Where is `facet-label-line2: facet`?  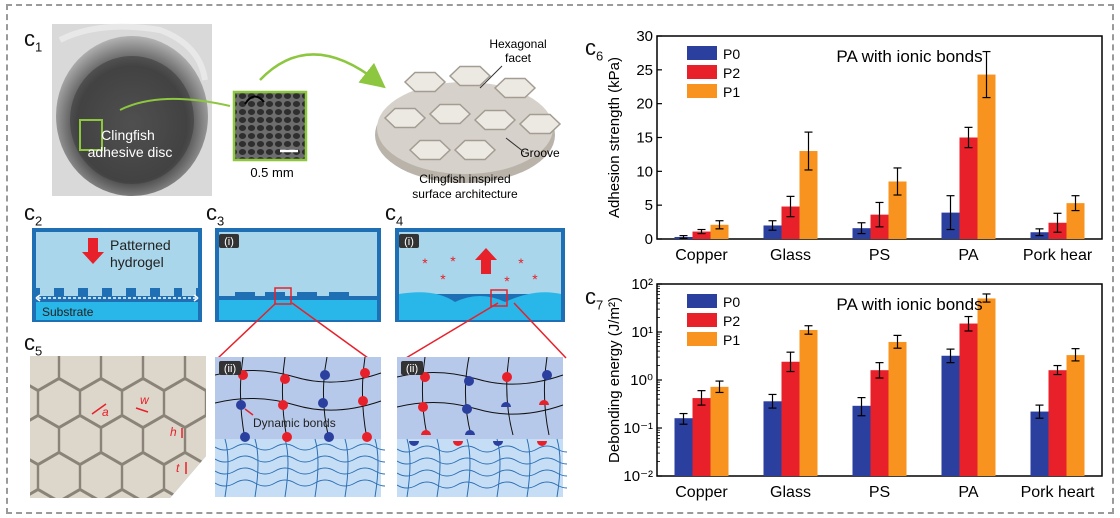
facet-label-line2: facet is located at coordinates (518, 58).